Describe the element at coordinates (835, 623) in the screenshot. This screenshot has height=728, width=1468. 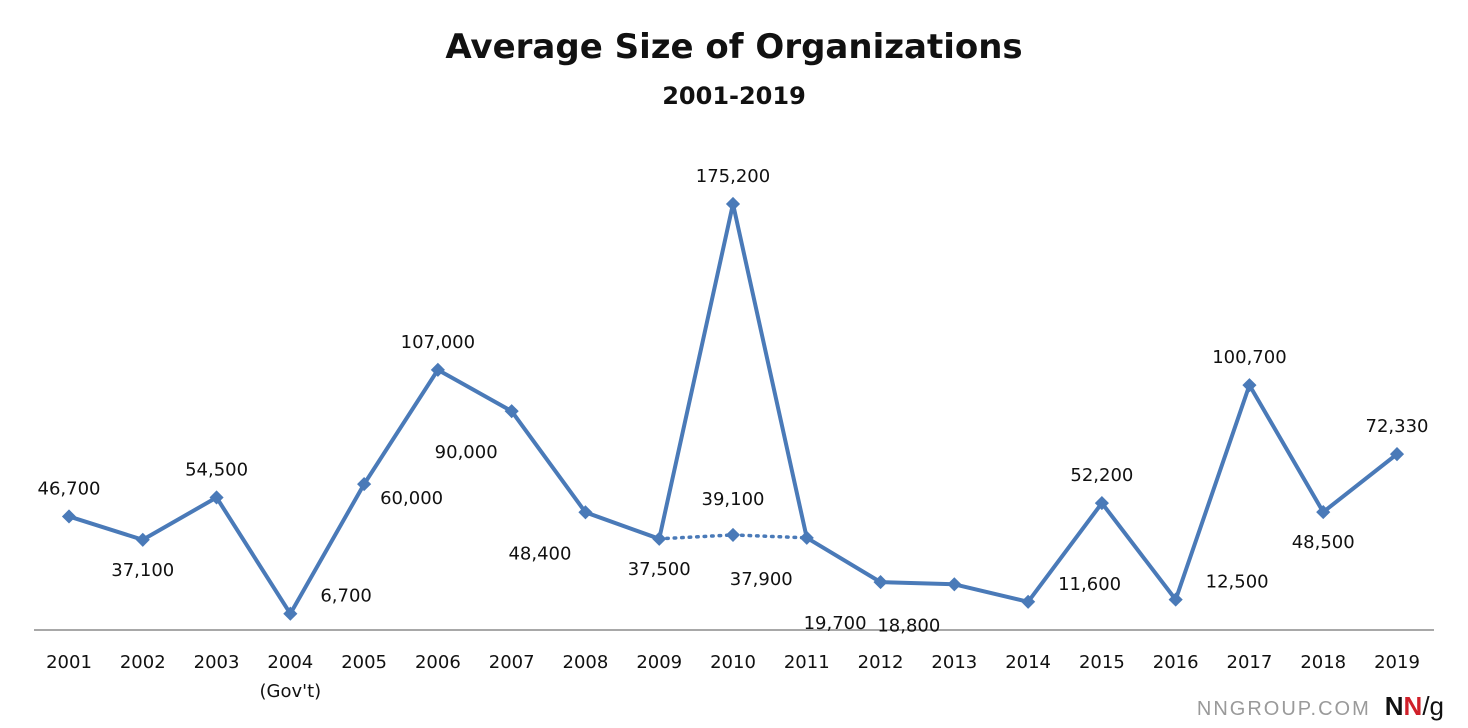
I see `data-label-2012: 19,700` at that location.